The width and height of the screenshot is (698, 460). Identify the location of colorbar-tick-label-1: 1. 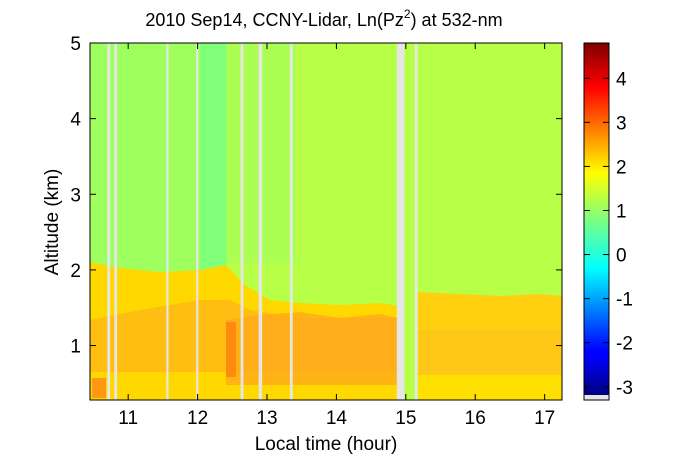
(621, 211).